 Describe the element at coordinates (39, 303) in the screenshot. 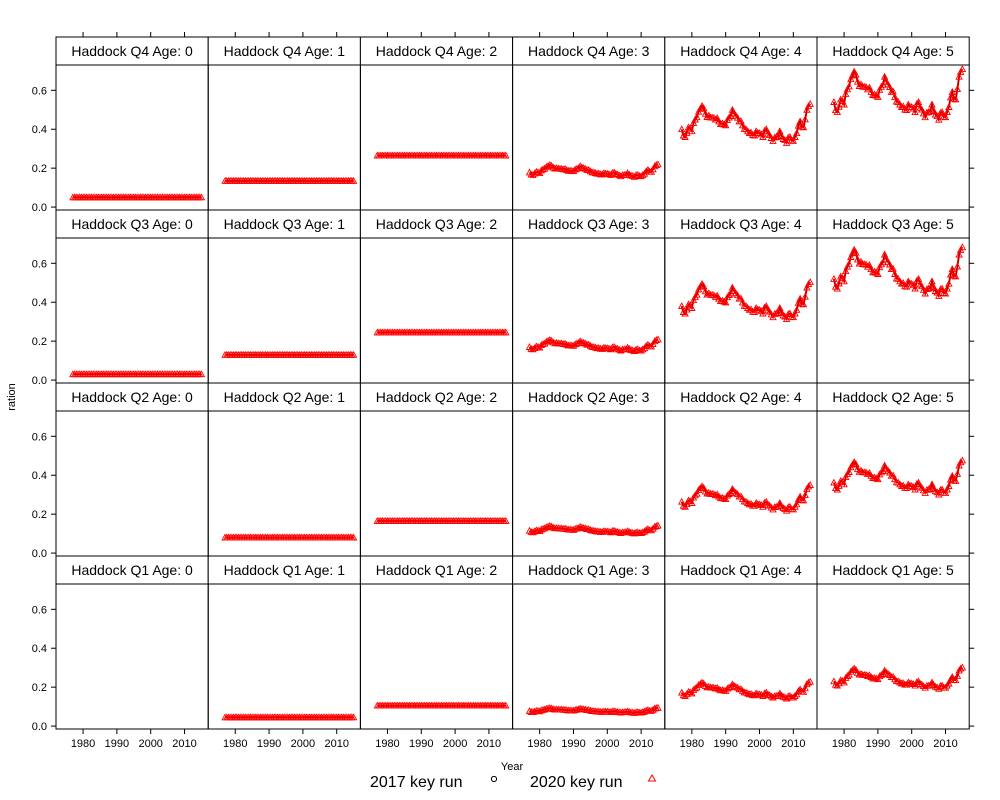

I see `y-tick-label: 0.4` at that location.